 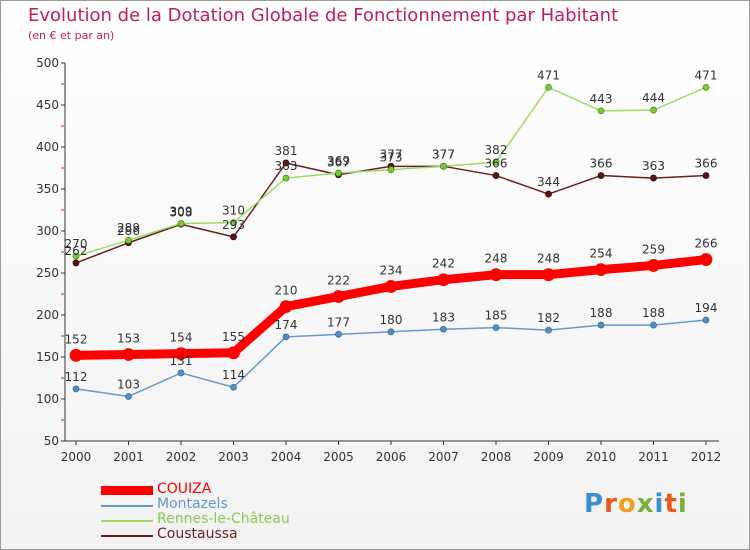 I want to click on data-label-1: 112, so click(x=76, y=377).